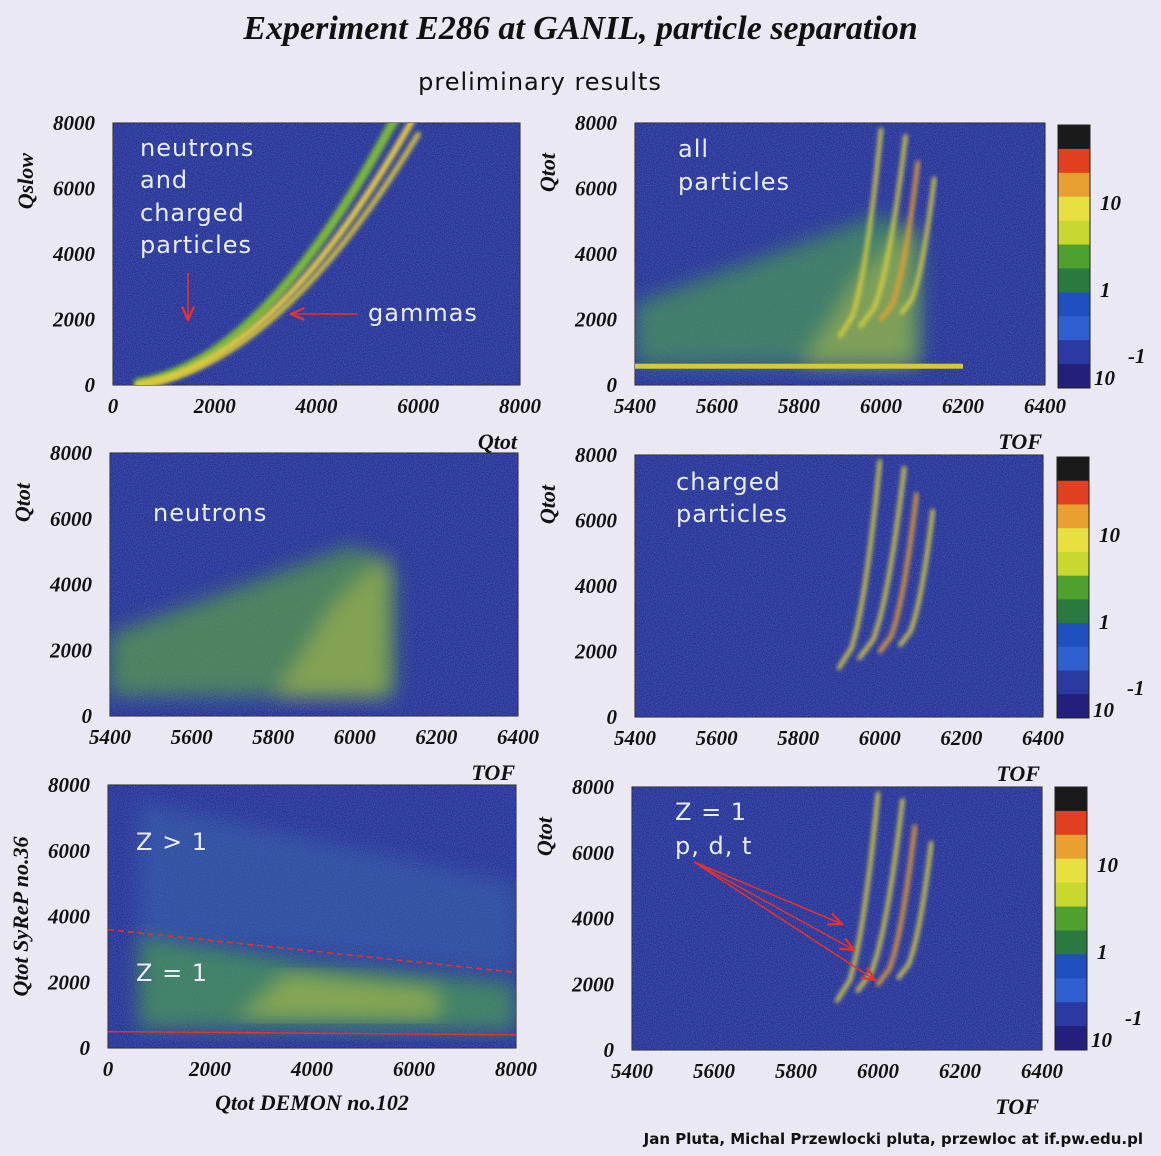 The image size is (1161, 1156). I want to click on colorbar-frame, so click(1071, 918).